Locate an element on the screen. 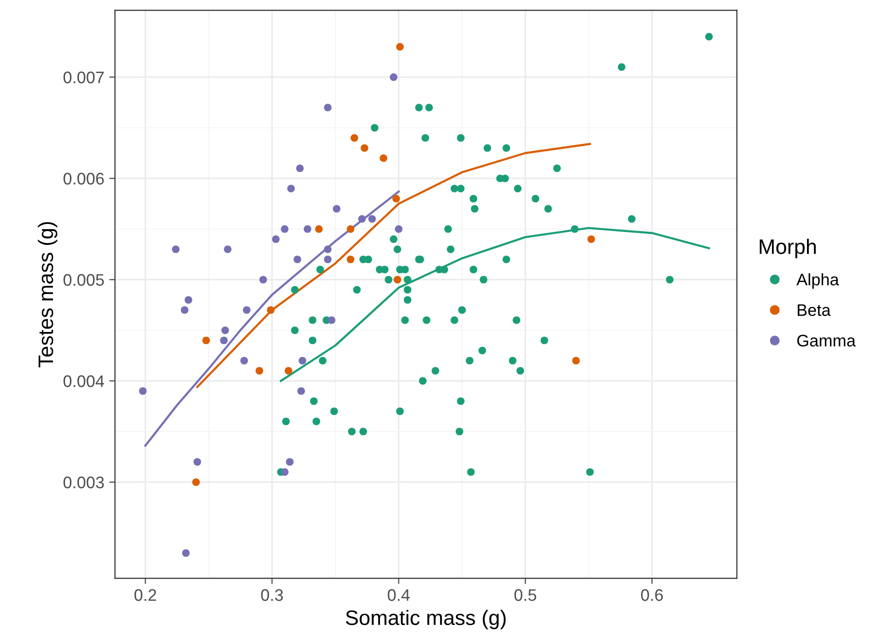 This screenshot has height=644, width=871. x-tick-label: 0.5 is located at coordinates (525, 595).